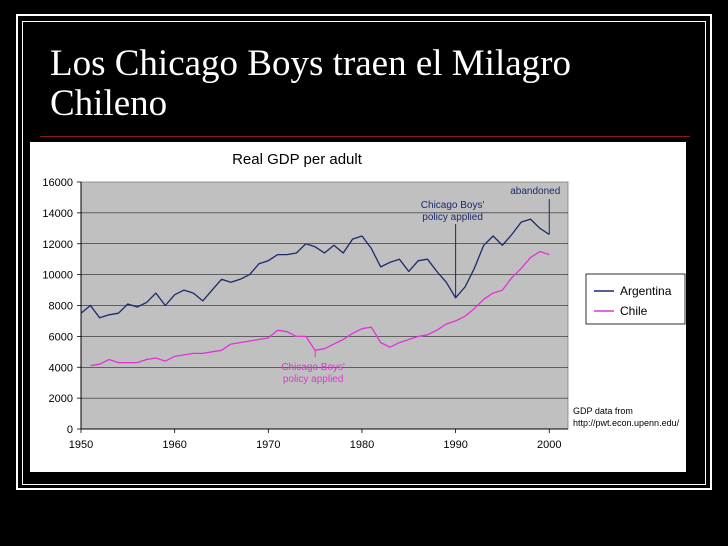 This screenshot has width=728, height=546. What do you see at coordinates (174, 445) in the screenshot?
I see `x-tick-label: 1960` at bounding box center [174, 445].